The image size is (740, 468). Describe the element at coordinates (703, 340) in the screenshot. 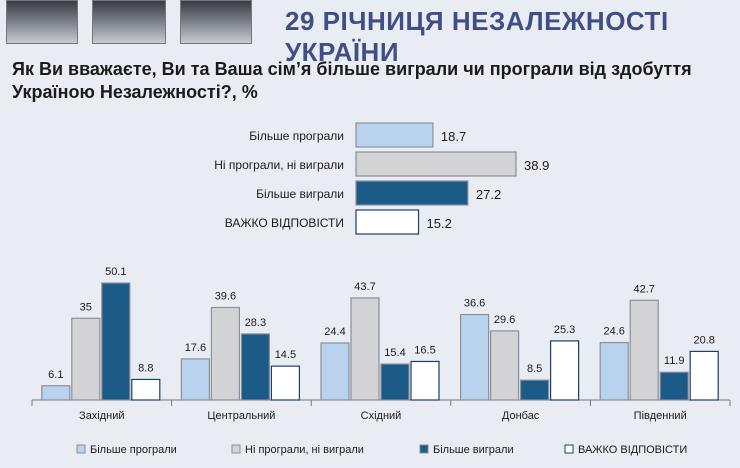

I see `region-bar-value-label: 20.8` at that location.